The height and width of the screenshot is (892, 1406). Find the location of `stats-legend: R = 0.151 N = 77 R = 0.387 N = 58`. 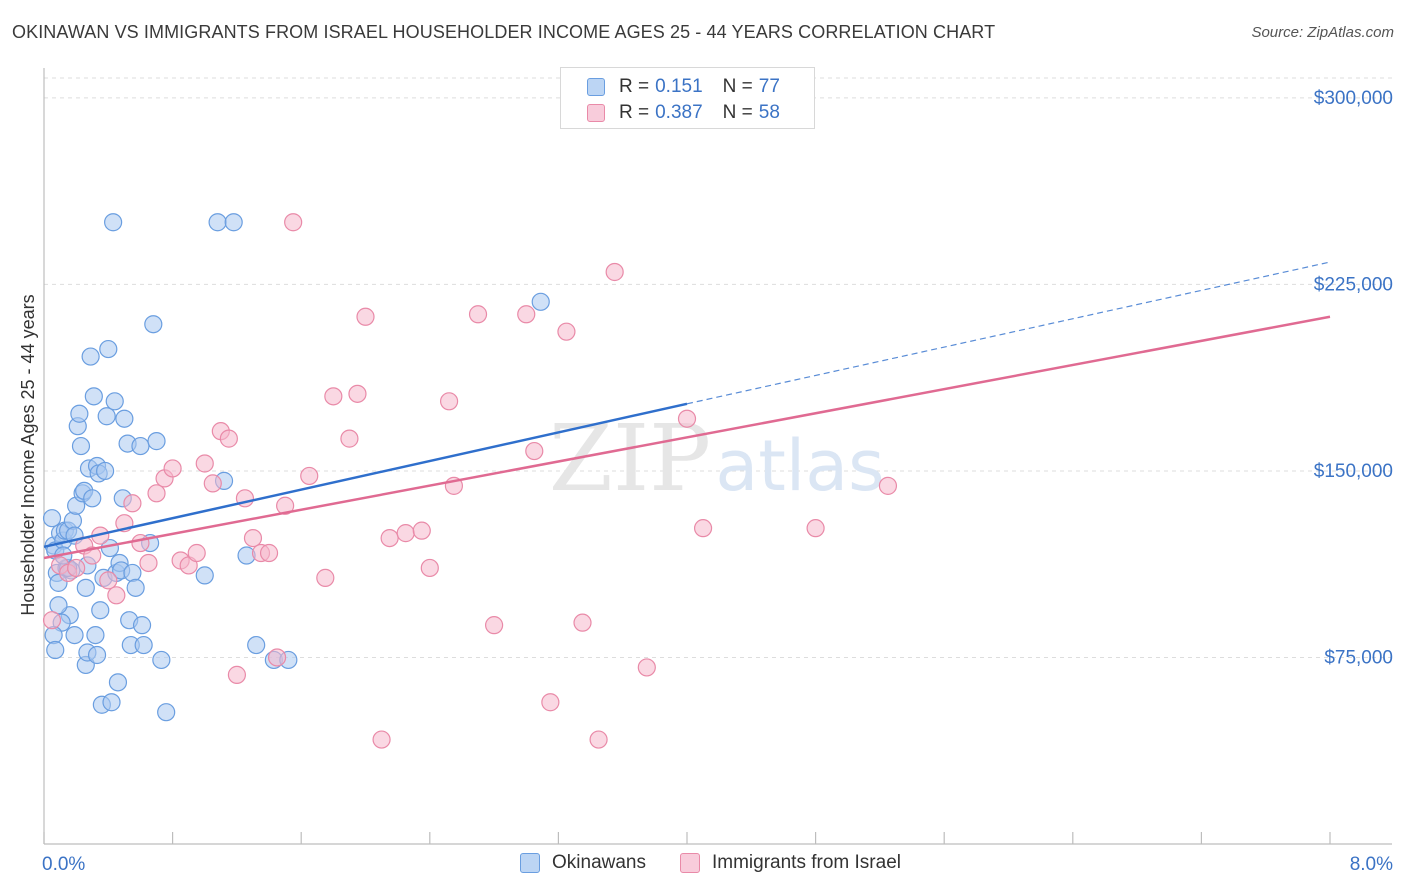

stats-legend: R = 0.151 N = 77 R = 0.387 N = 58 is located at coordinates (687, 98).